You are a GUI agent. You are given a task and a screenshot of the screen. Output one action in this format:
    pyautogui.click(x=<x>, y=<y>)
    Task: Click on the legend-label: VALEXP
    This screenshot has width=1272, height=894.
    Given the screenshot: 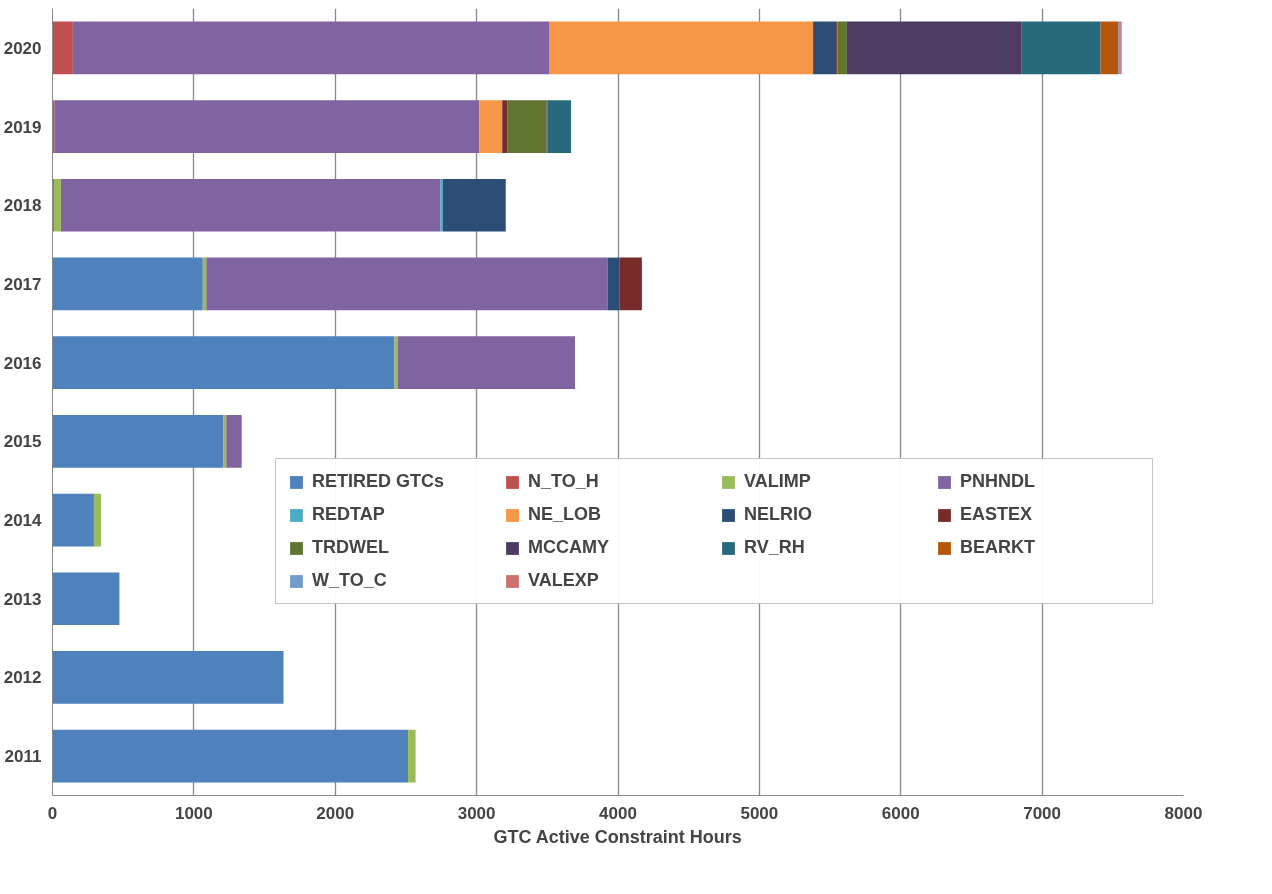 What is the action you would take?
    pyautogui.click(x=564, y=580)
    